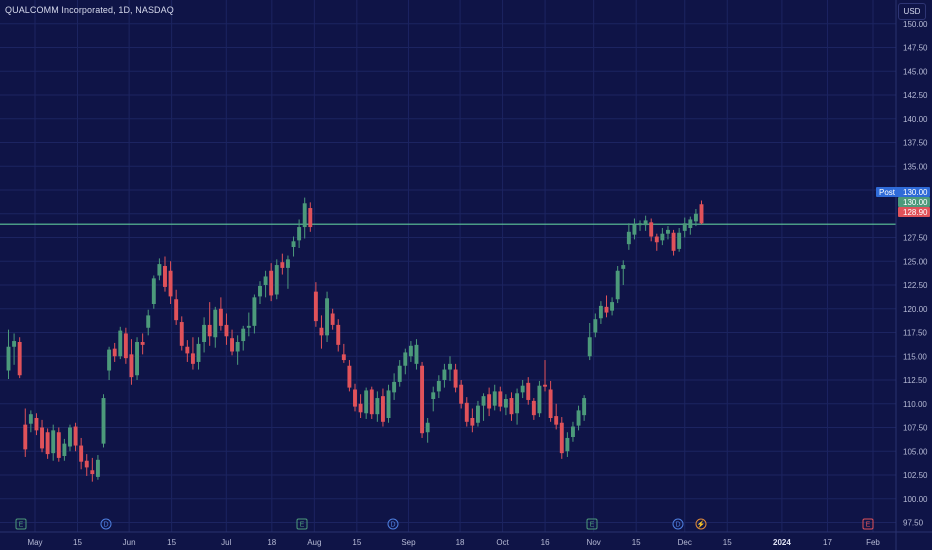  Describe the element at coordinates (314, 542) in the screenshot. I see `time-tick-label: Aug` at that location.